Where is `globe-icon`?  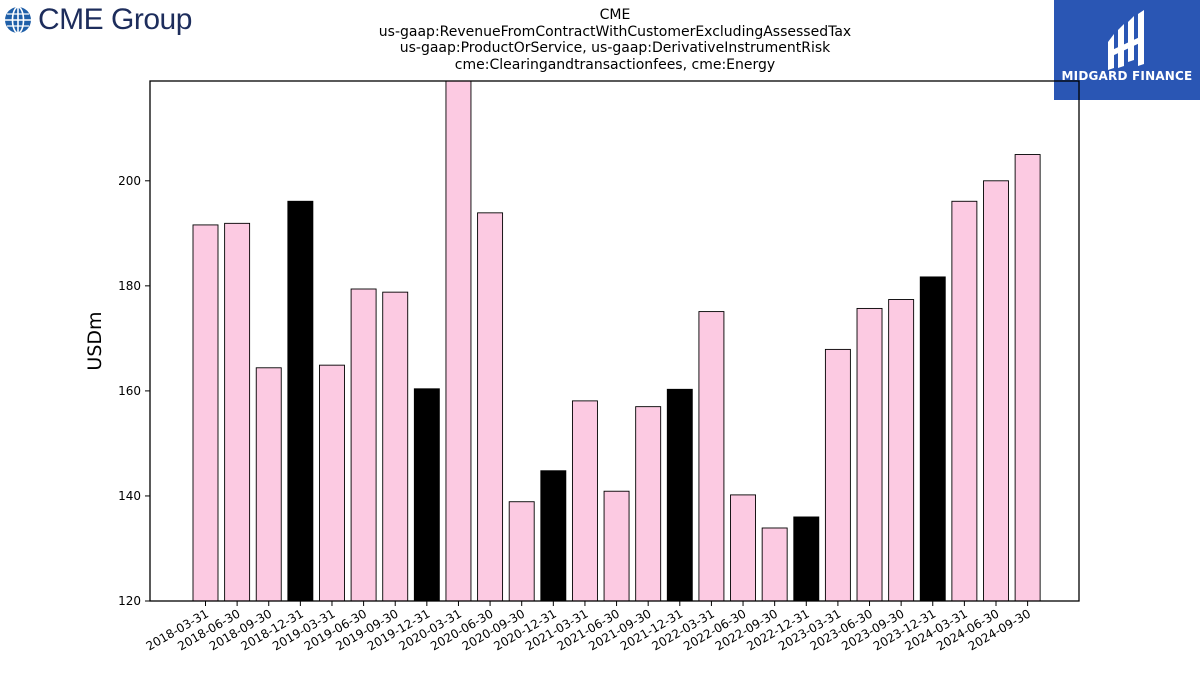
globe-icon is located at coordinates (18, 20).